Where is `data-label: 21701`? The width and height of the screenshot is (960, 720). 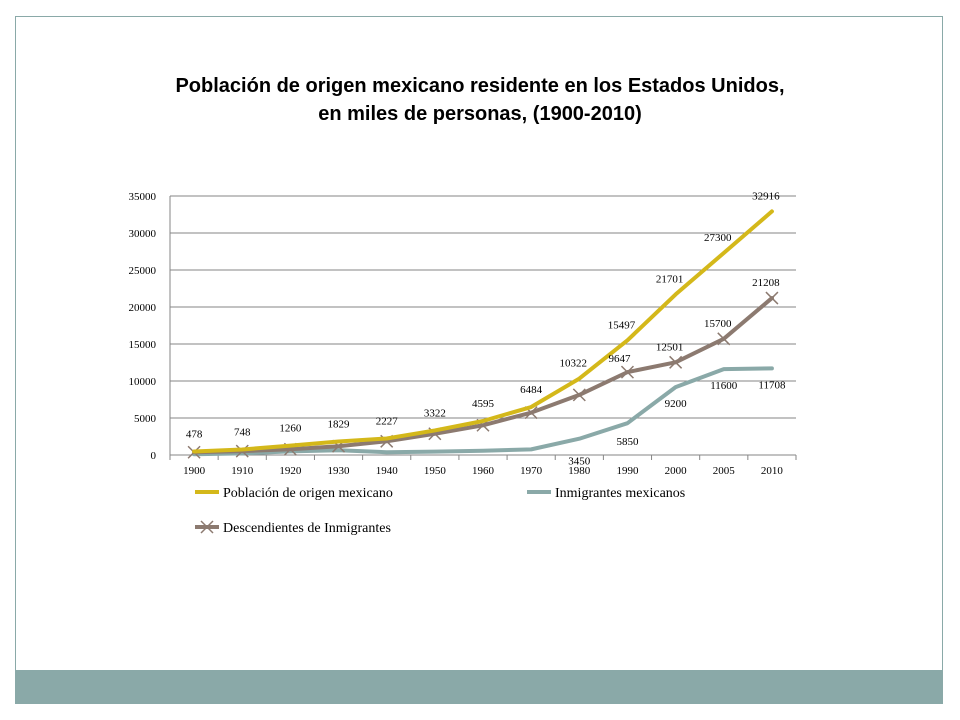
data-label: 21701 is located at coordinates (670, 279).